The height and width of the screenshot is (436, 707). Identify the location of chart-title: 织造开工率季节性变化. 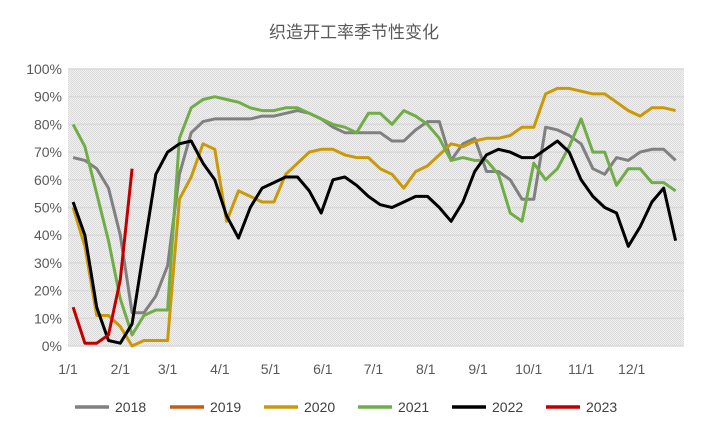
(354, 32).